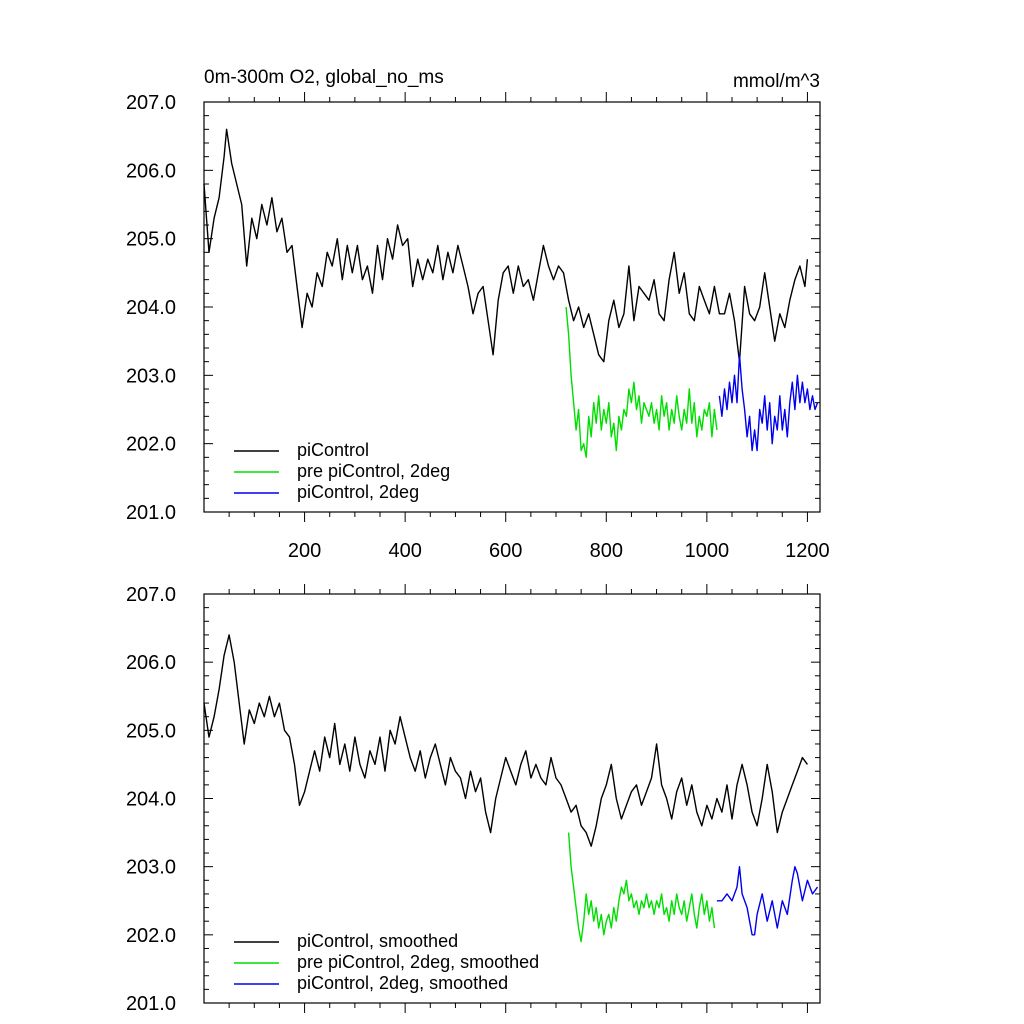 The width and height of the screenshot is (1024, 1024). What do you see at coordinates (377, 941) in the screenshot?
I see `legend-label-1: piControl, smoothed` at bounding box center [377, 941].